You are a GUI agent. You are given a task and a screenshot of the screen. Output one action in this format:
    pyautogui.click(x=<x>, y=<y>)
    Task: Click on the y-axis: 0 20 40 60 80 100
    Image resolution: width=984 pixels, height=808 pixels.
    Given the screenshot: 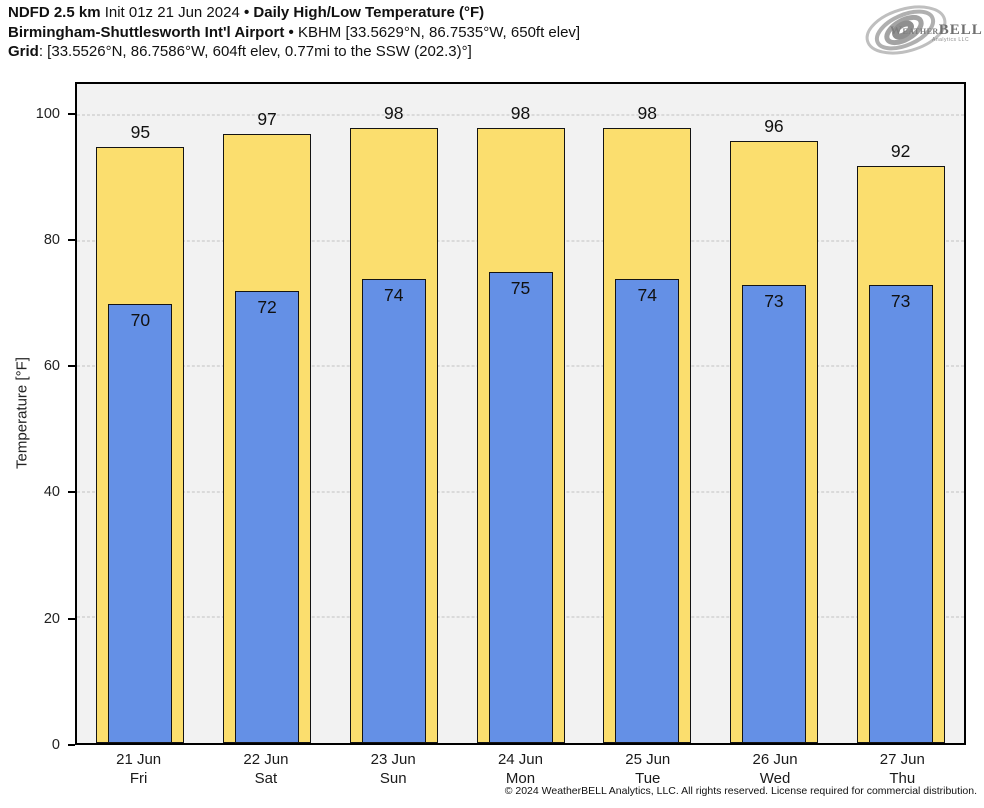 What is the action you would take?
    pyautogui.click(x=37, y=417)
    